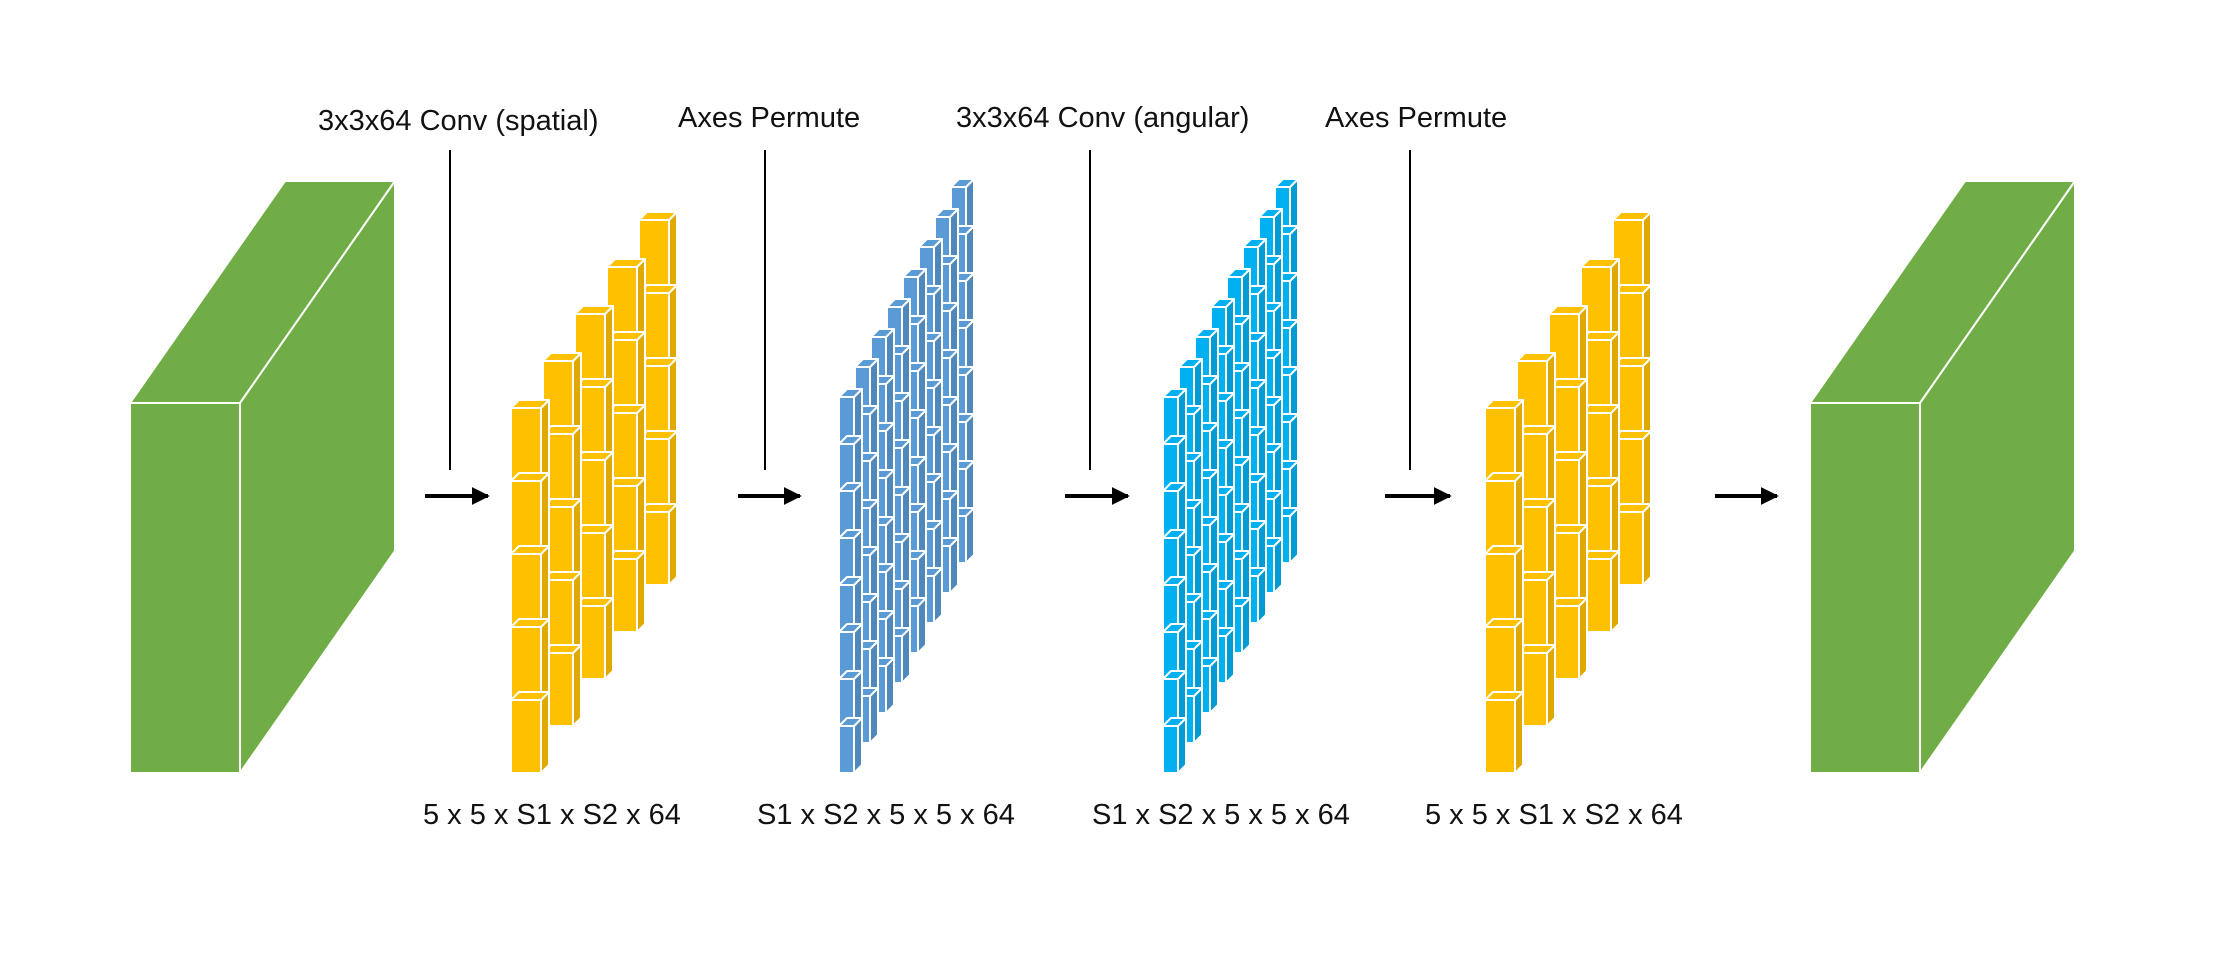 Image resolution: width=2215 pixels, height=964 pixels. I want to click on spatial-grid, so click(594, 492).